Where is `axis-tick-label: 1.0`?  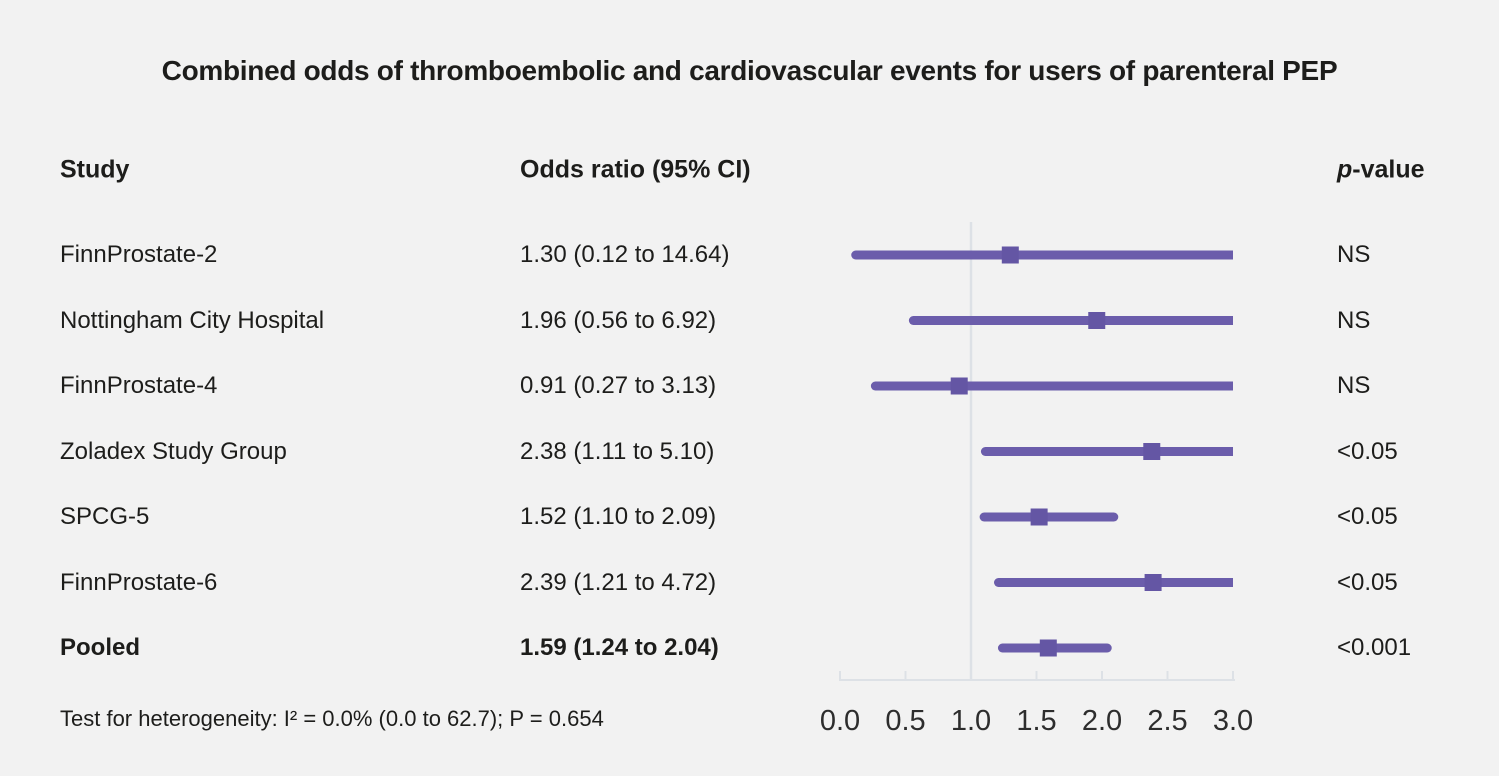 axis-tick-label: 1.0 is located at coordinates (971, 721).